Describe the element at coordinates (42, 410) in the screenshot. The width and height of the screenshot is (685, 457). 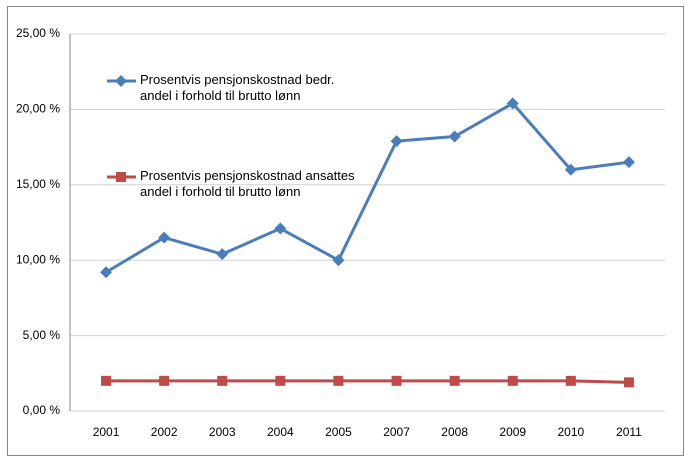
I see `y-tick-label: 0,00 %` at that location.